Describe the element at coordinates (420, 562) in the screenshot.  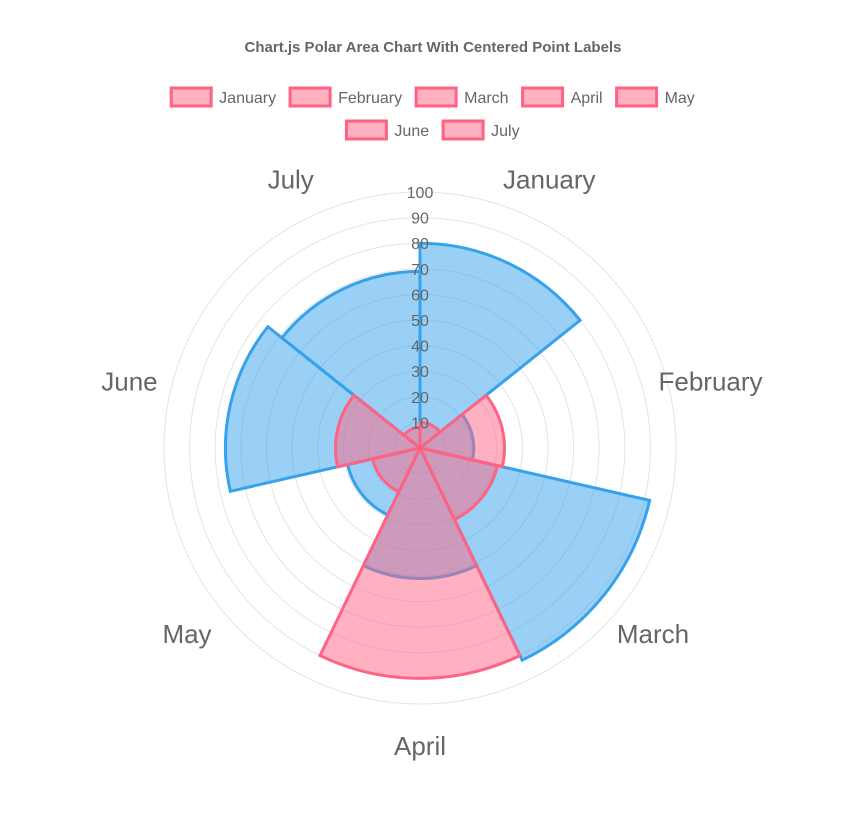
I see `segment-april` at that location.